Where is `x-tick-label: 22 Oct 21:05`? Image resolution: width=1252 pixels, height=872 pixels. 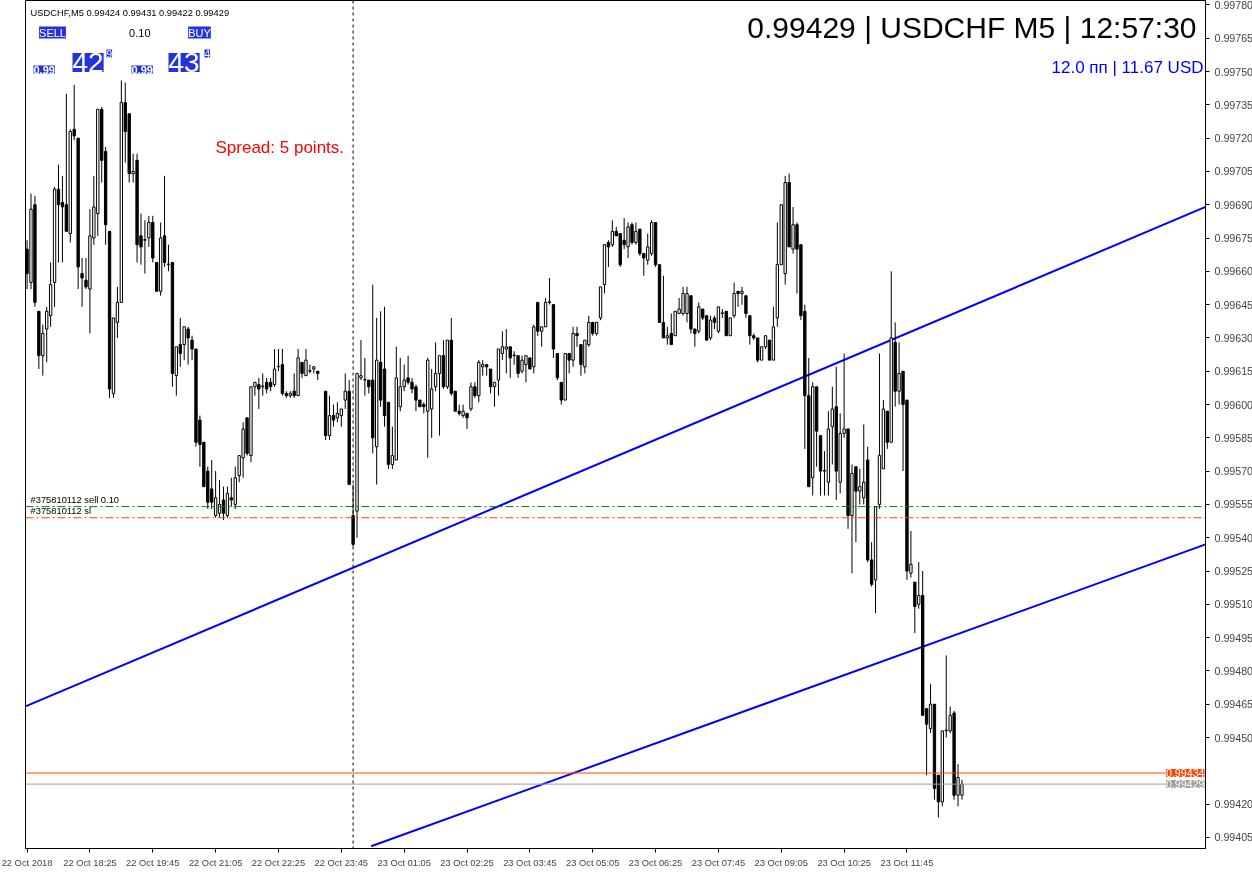 x-tick-label: 22 Oct 21:05 is located at coordinates (215, 862).